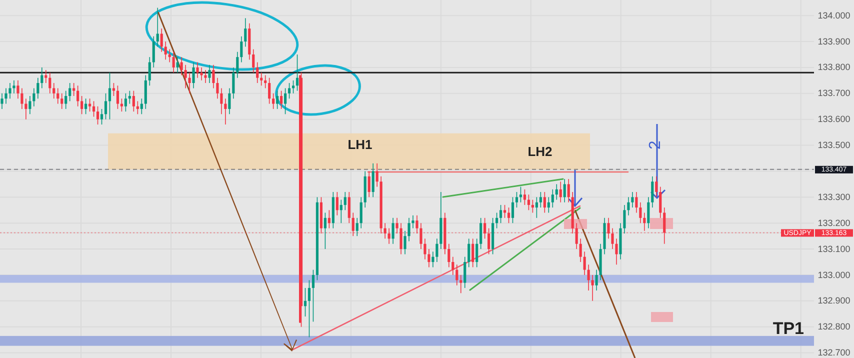 Image resolution: width=854 pixels, height=358 pixels. What do you see at coordinates (834, 119) in the screenshot?
I see `y-tick-label: 133.600` at bounding box center [834, 119].